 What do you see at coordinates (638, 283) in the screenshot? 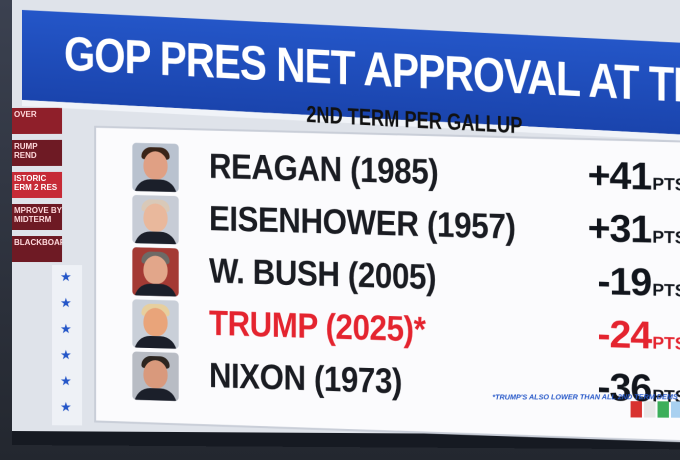
I see `approval-value: -19PTS` at bounding box center [638, 283].